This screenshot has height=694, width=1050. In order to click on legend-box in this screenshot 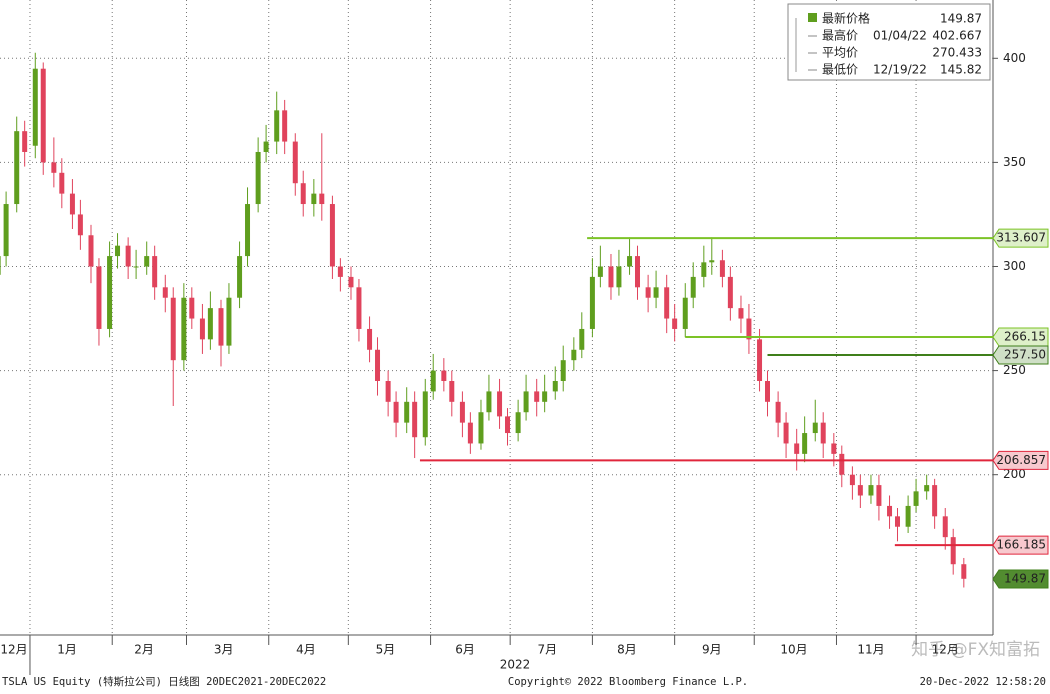, I will do `click(889, 42)`.